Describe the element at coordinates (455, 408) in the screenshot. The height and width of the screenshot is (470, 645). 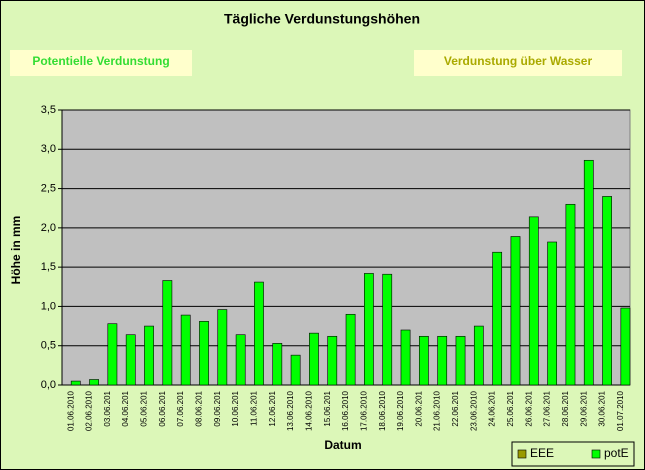
I see `x-tick-label: 22.06.201` at that location.